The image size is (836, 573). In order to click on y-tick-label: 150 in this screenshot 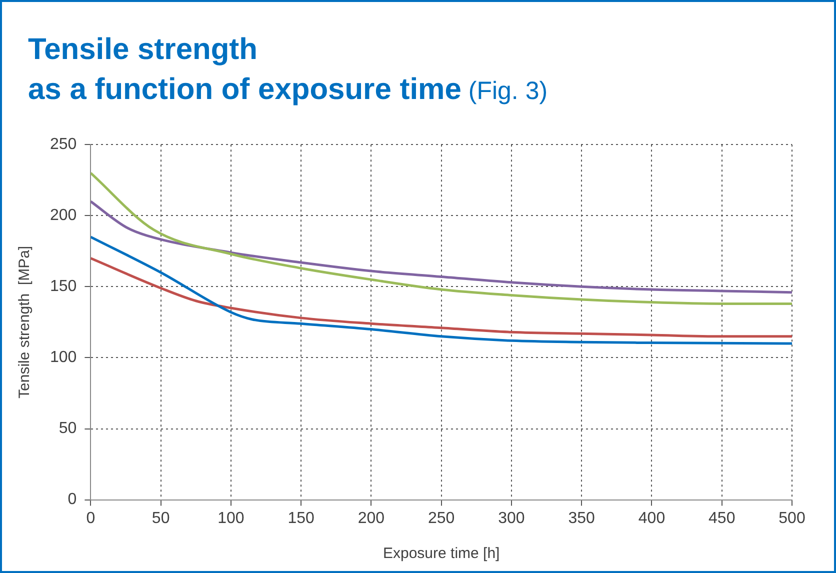, I will do `click(63, 287)`.